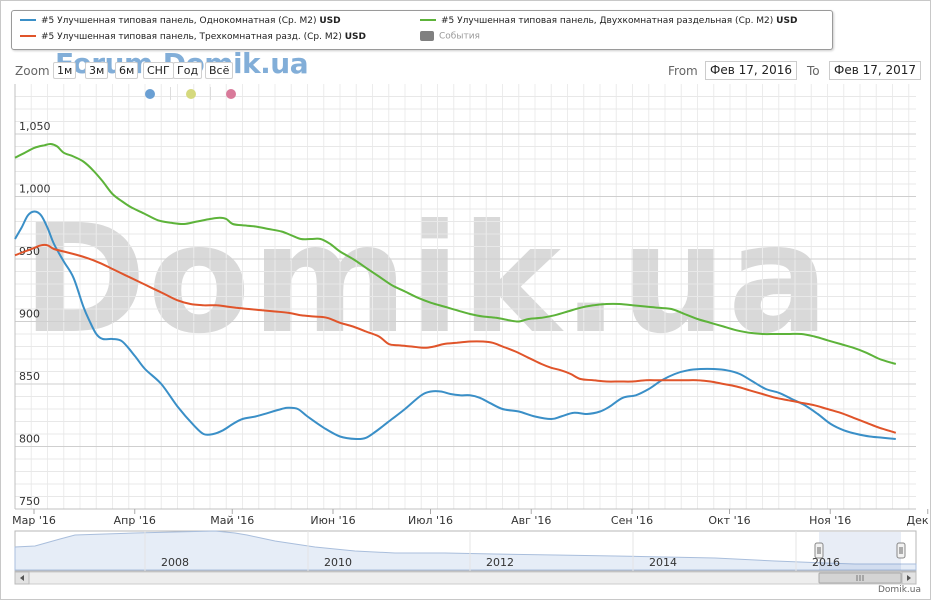  Describe the element at coordinates (332, 520) in the screenshot. I see `x-tick-label: Июн '16` at that location.